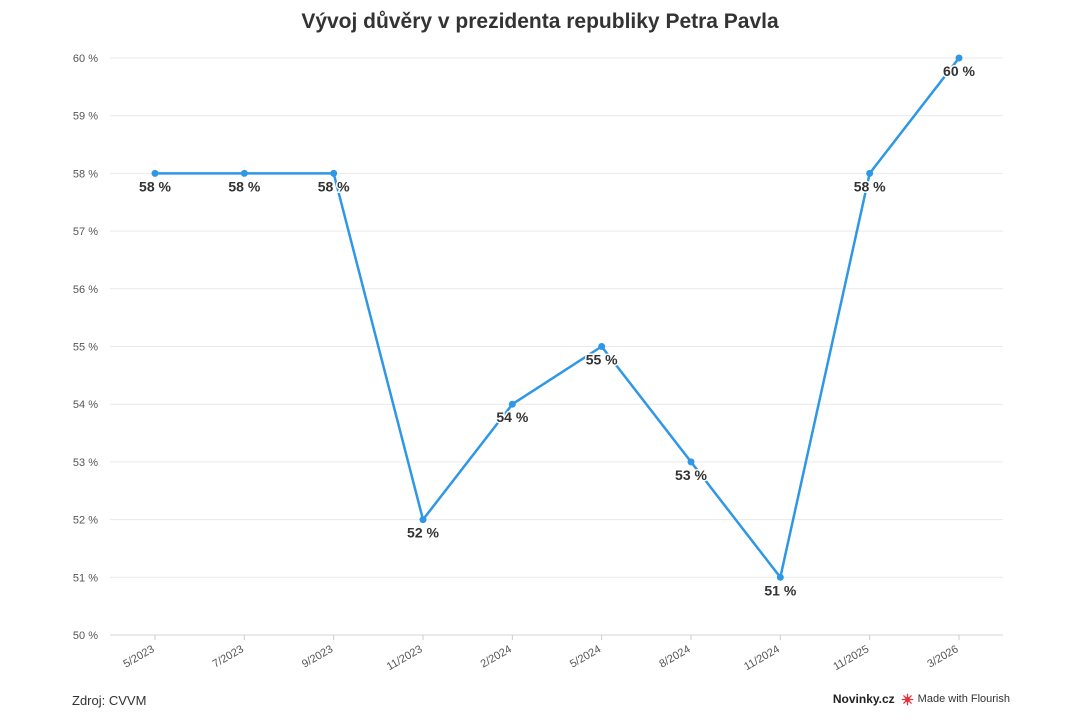 This screenshot has width=1080, height=720. What do you see at coordinates (585, 656) in the screenshot?
I see `x-tick-label: 5/2024` at bounding box center [585, 656].